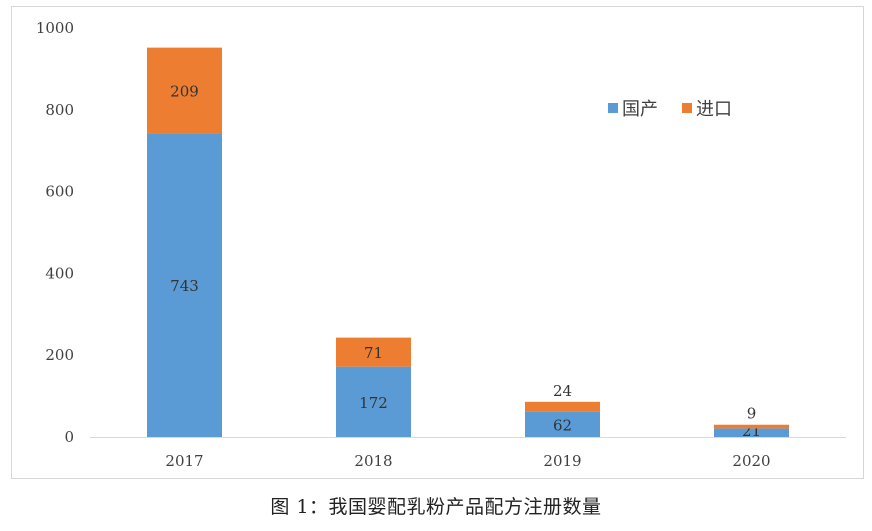 Image resolution: width=872 pixels, height=531 pixels. Describe the element at coordinates (69, 437) in the screenshot. I see `y-tick-label: 0` at that location.